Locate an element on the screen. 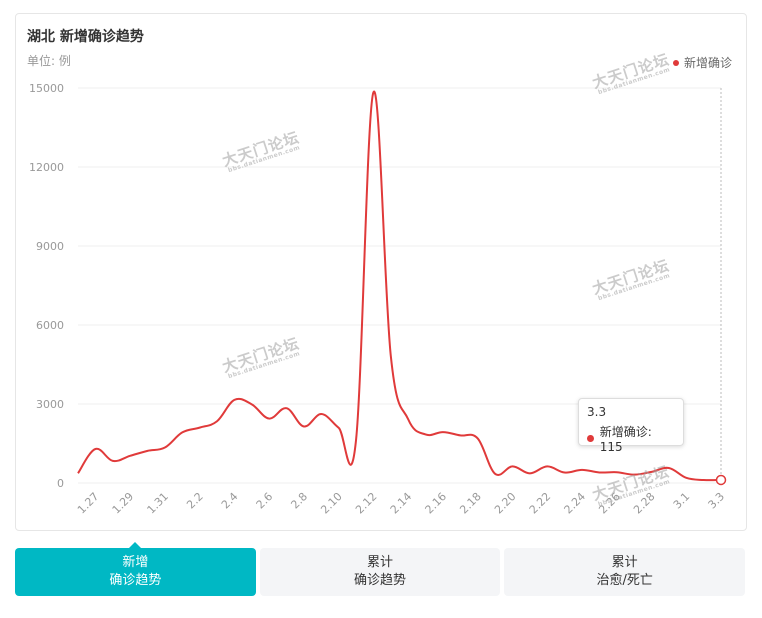 The image size is (762, 618). legend: 新增确诊 is located at coordinates (702, 62).